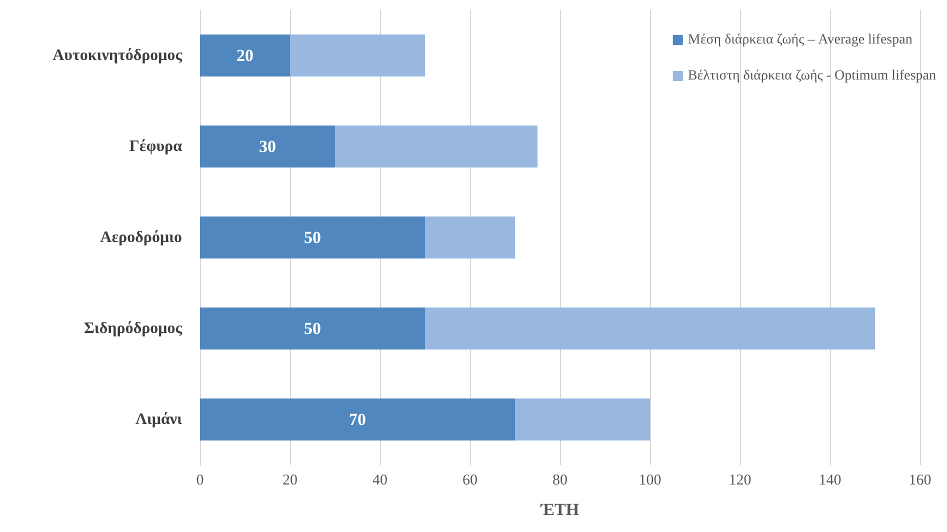  I want to click on x-tick-label: 20, so click(290, 480).